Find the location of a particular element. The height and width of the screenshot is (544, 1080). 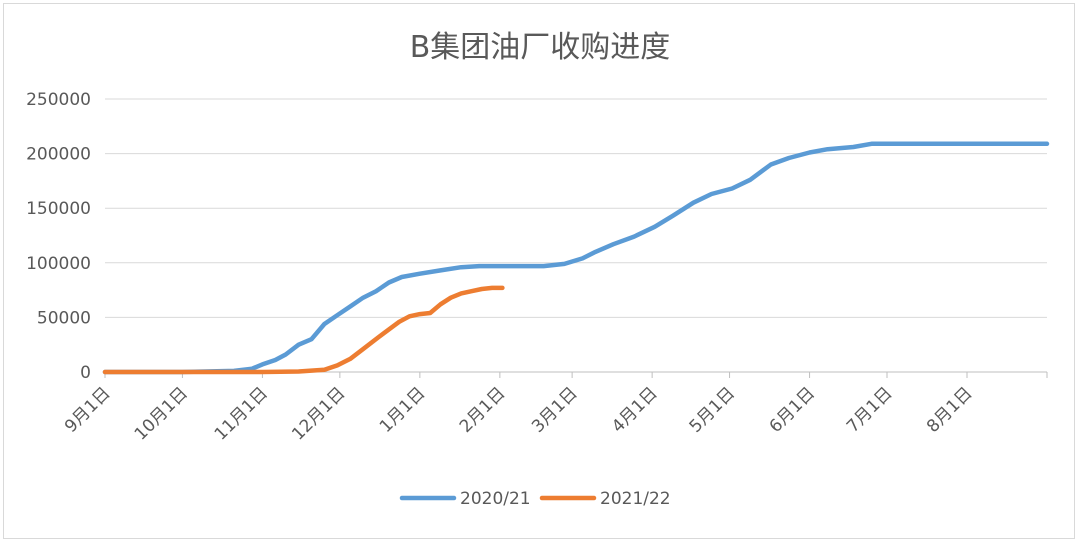

x-tick-label: 4月1日 is located at coordinates (634, 409).